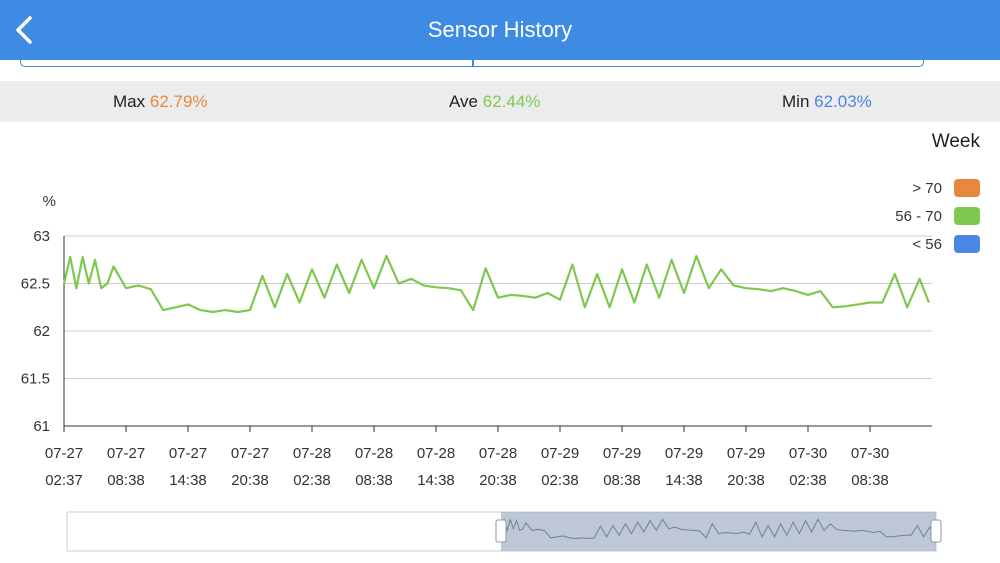  What do you see at coordinates (41, 236) in the screenshot?
I see `y-tick-label: 63` at bounding box center [41, 236].